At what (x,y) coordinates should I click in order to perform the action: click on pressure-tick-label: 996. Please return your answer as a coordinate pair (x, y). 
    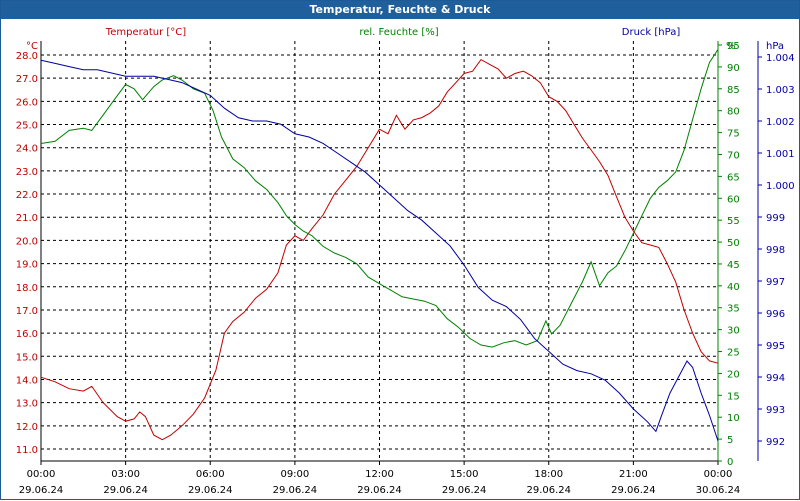
    Looking at the image, I should click on (775, 314).